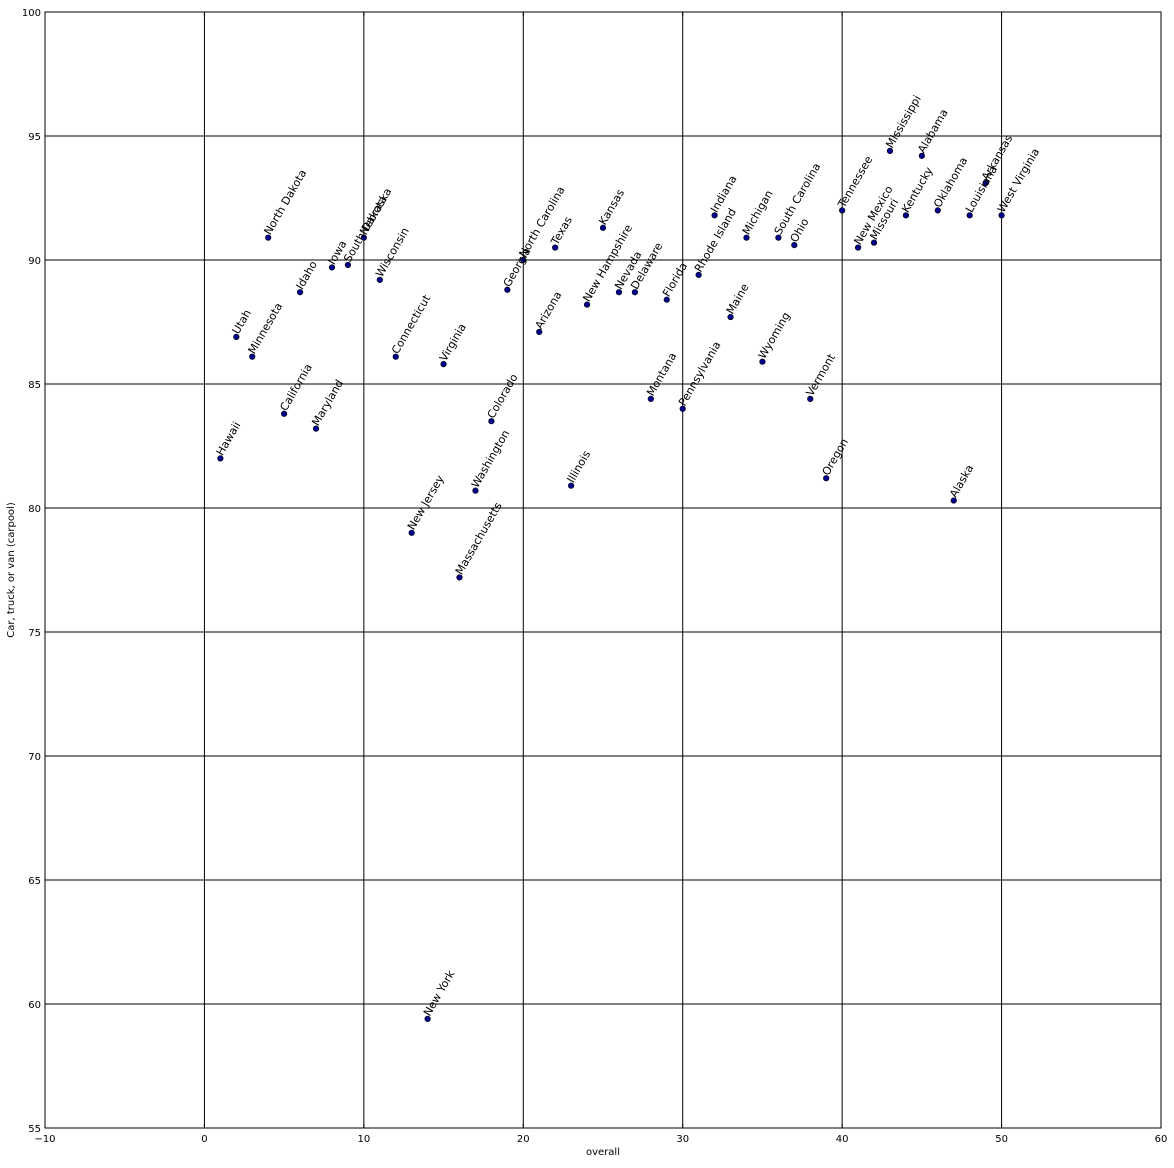 The image size is (1174, 1168). What do you see at coordinates (229, 438) in the screenshot?
I see `point-label: Hawaii` at bounding box center [229, 438].